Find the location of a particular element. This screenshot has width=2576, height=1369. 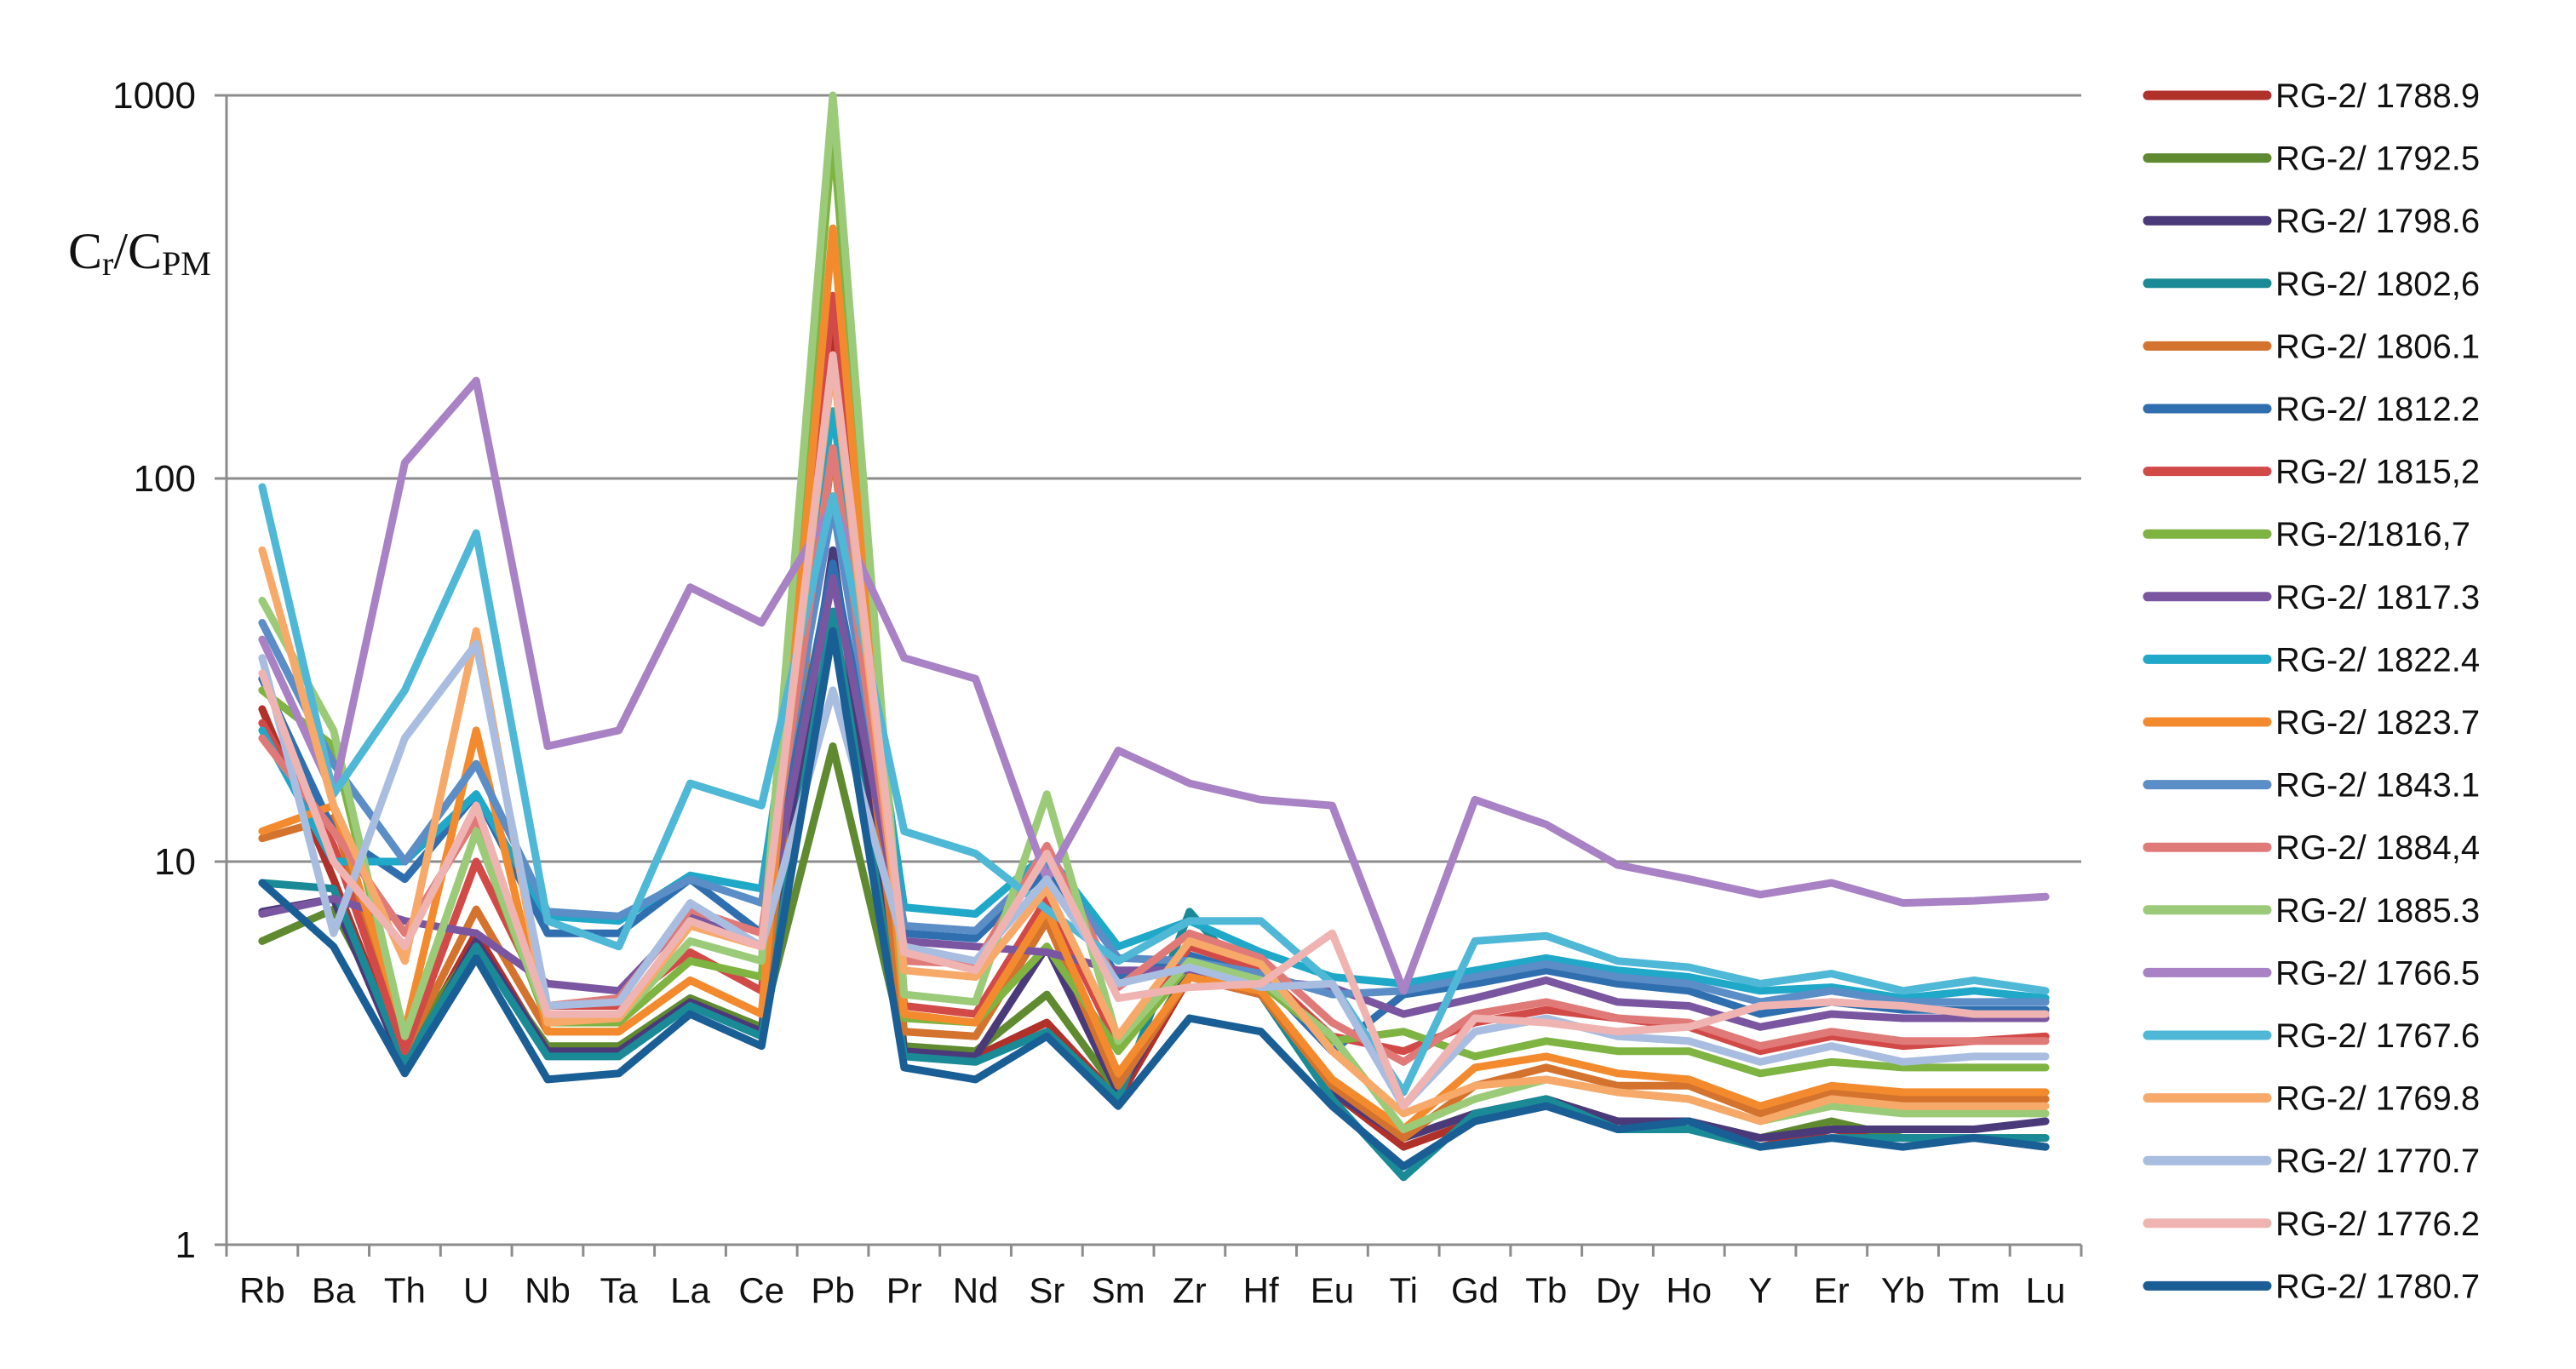

legend-item: RG-2/ 1884,4 is located at coordinates (2311, 848).